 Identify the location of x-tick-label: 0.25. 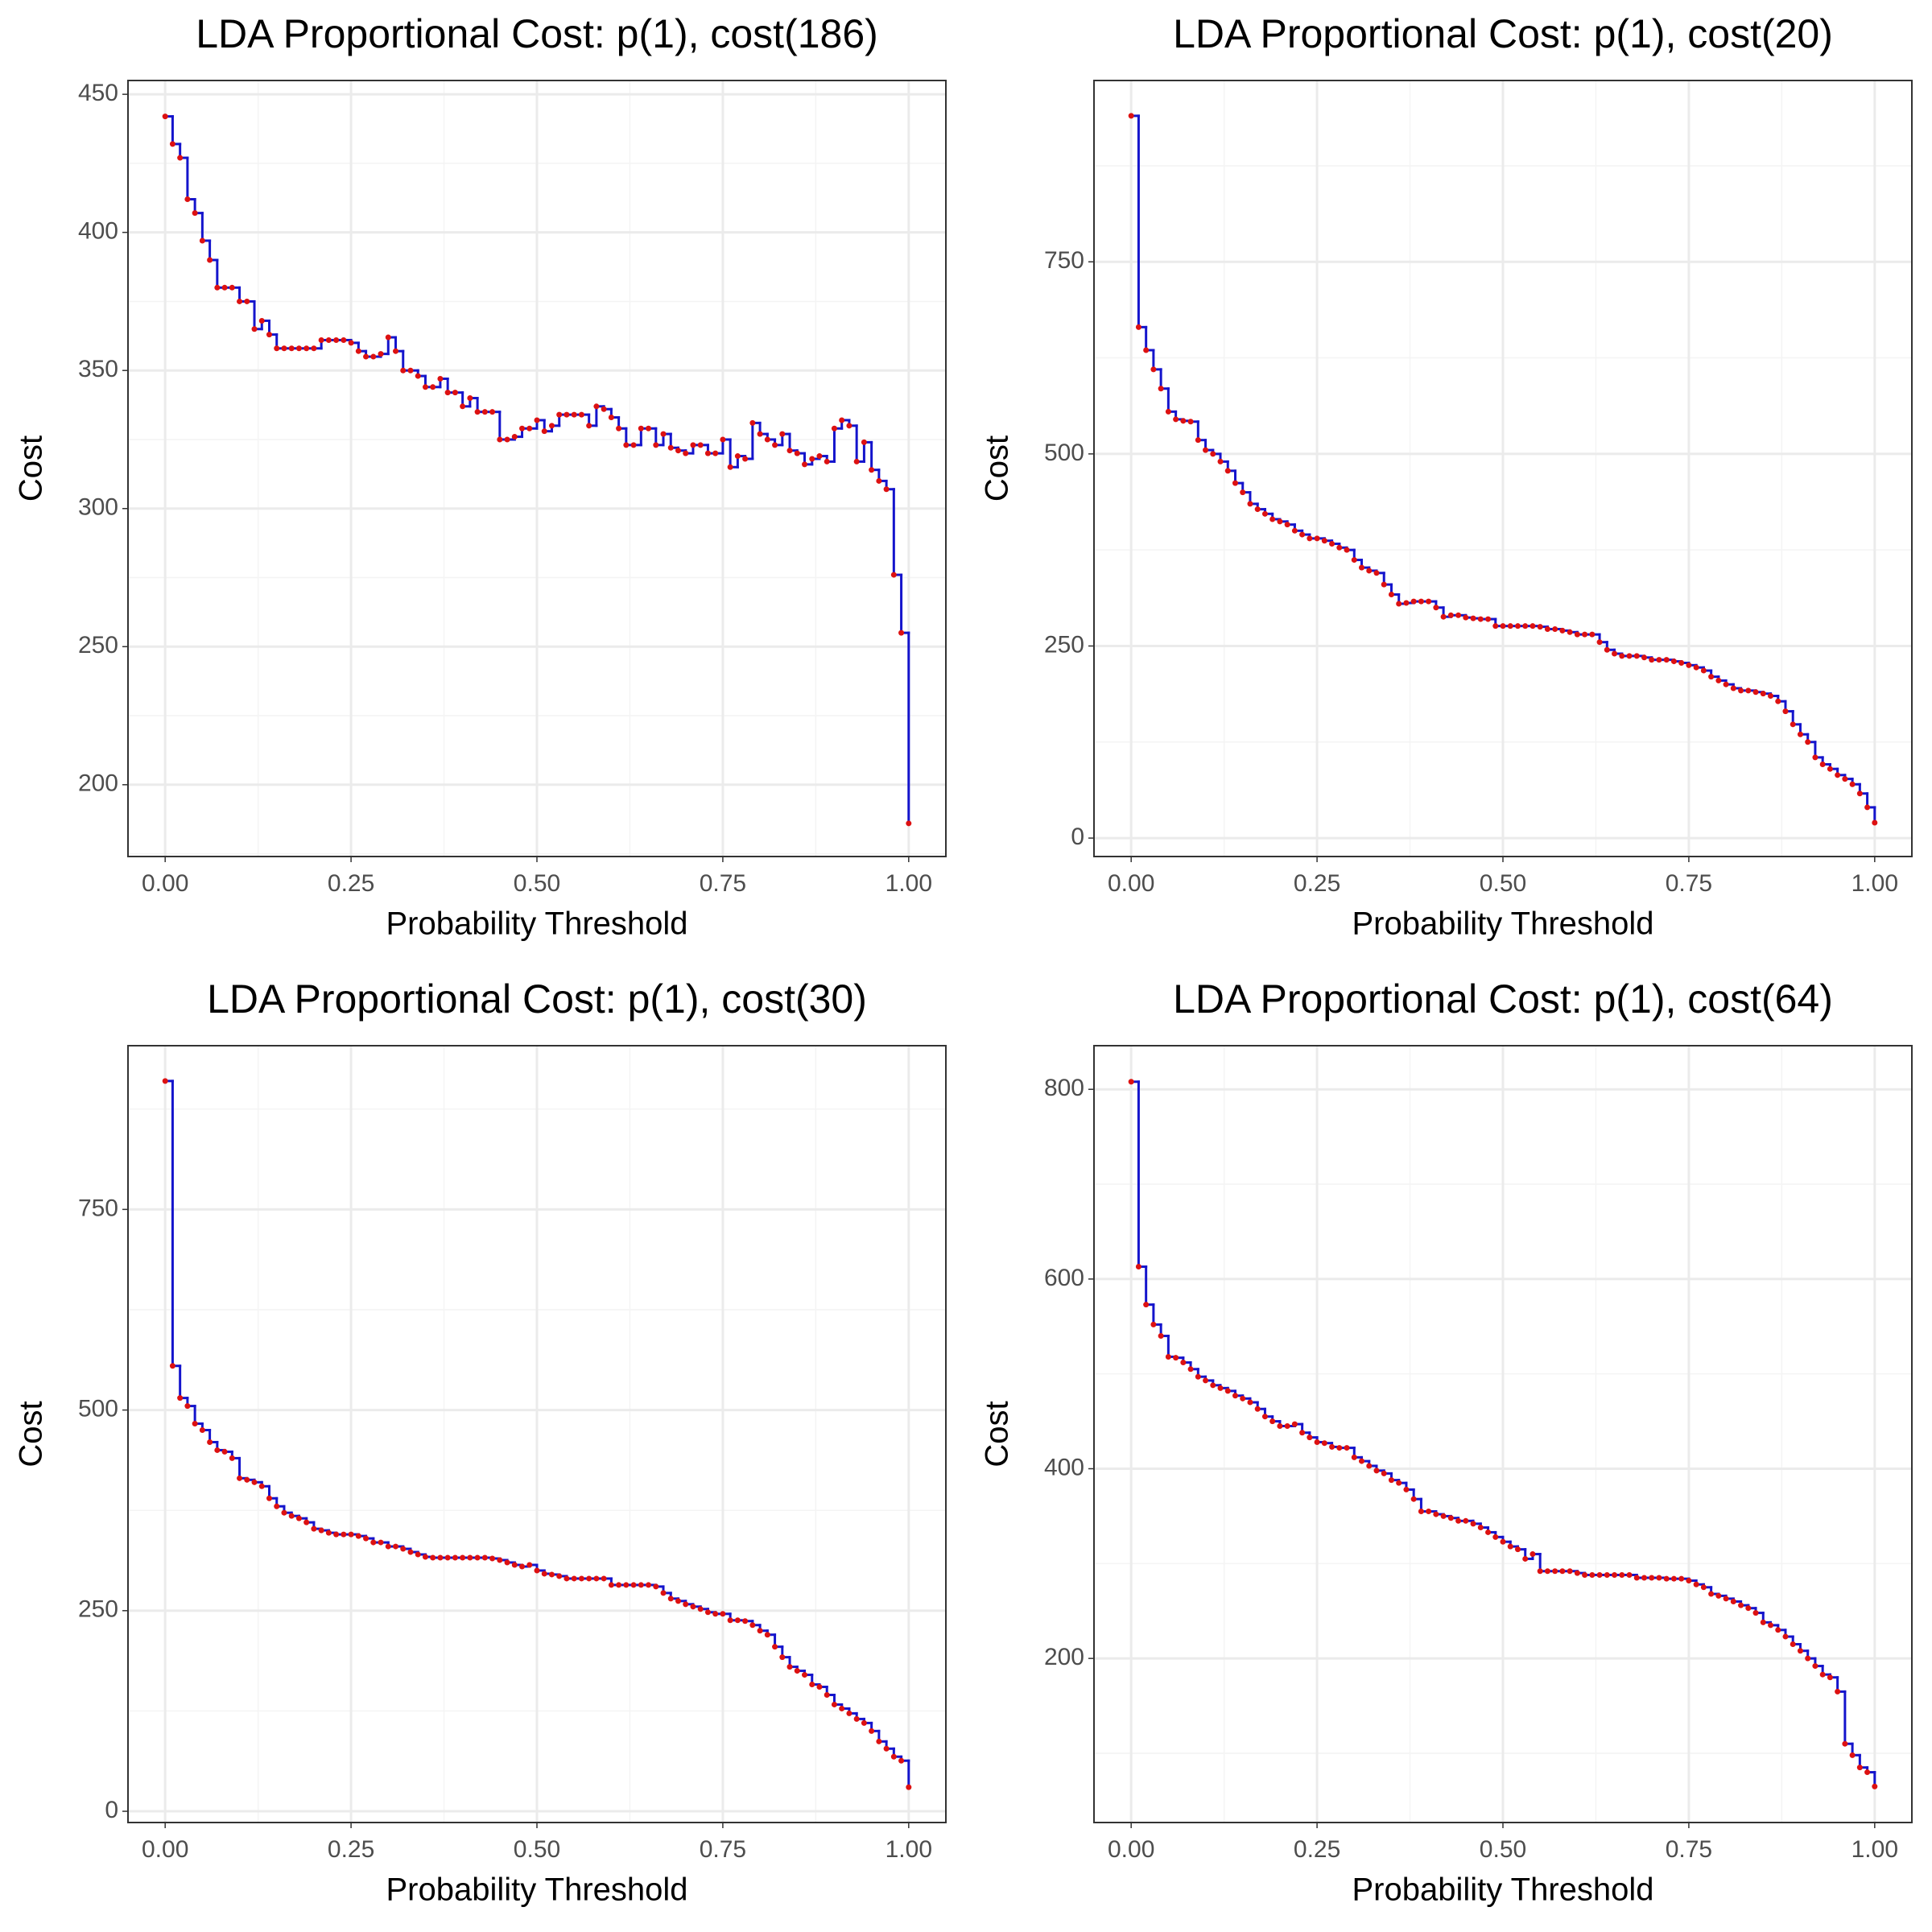
(1317, 1850).